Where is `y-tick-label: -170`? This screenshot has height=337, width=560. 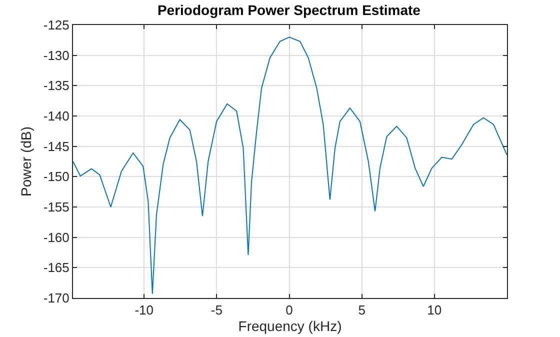 y-tick-label: -170 is located at coordinates (56, 298).